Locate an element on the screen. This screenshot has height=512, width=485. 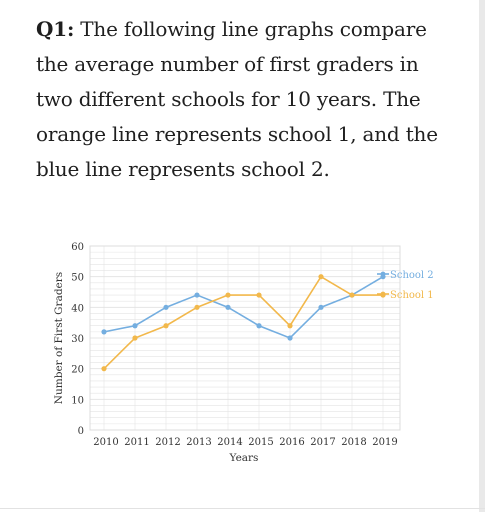
x-tick-label: 2013 is located at coordinates (198, 442).